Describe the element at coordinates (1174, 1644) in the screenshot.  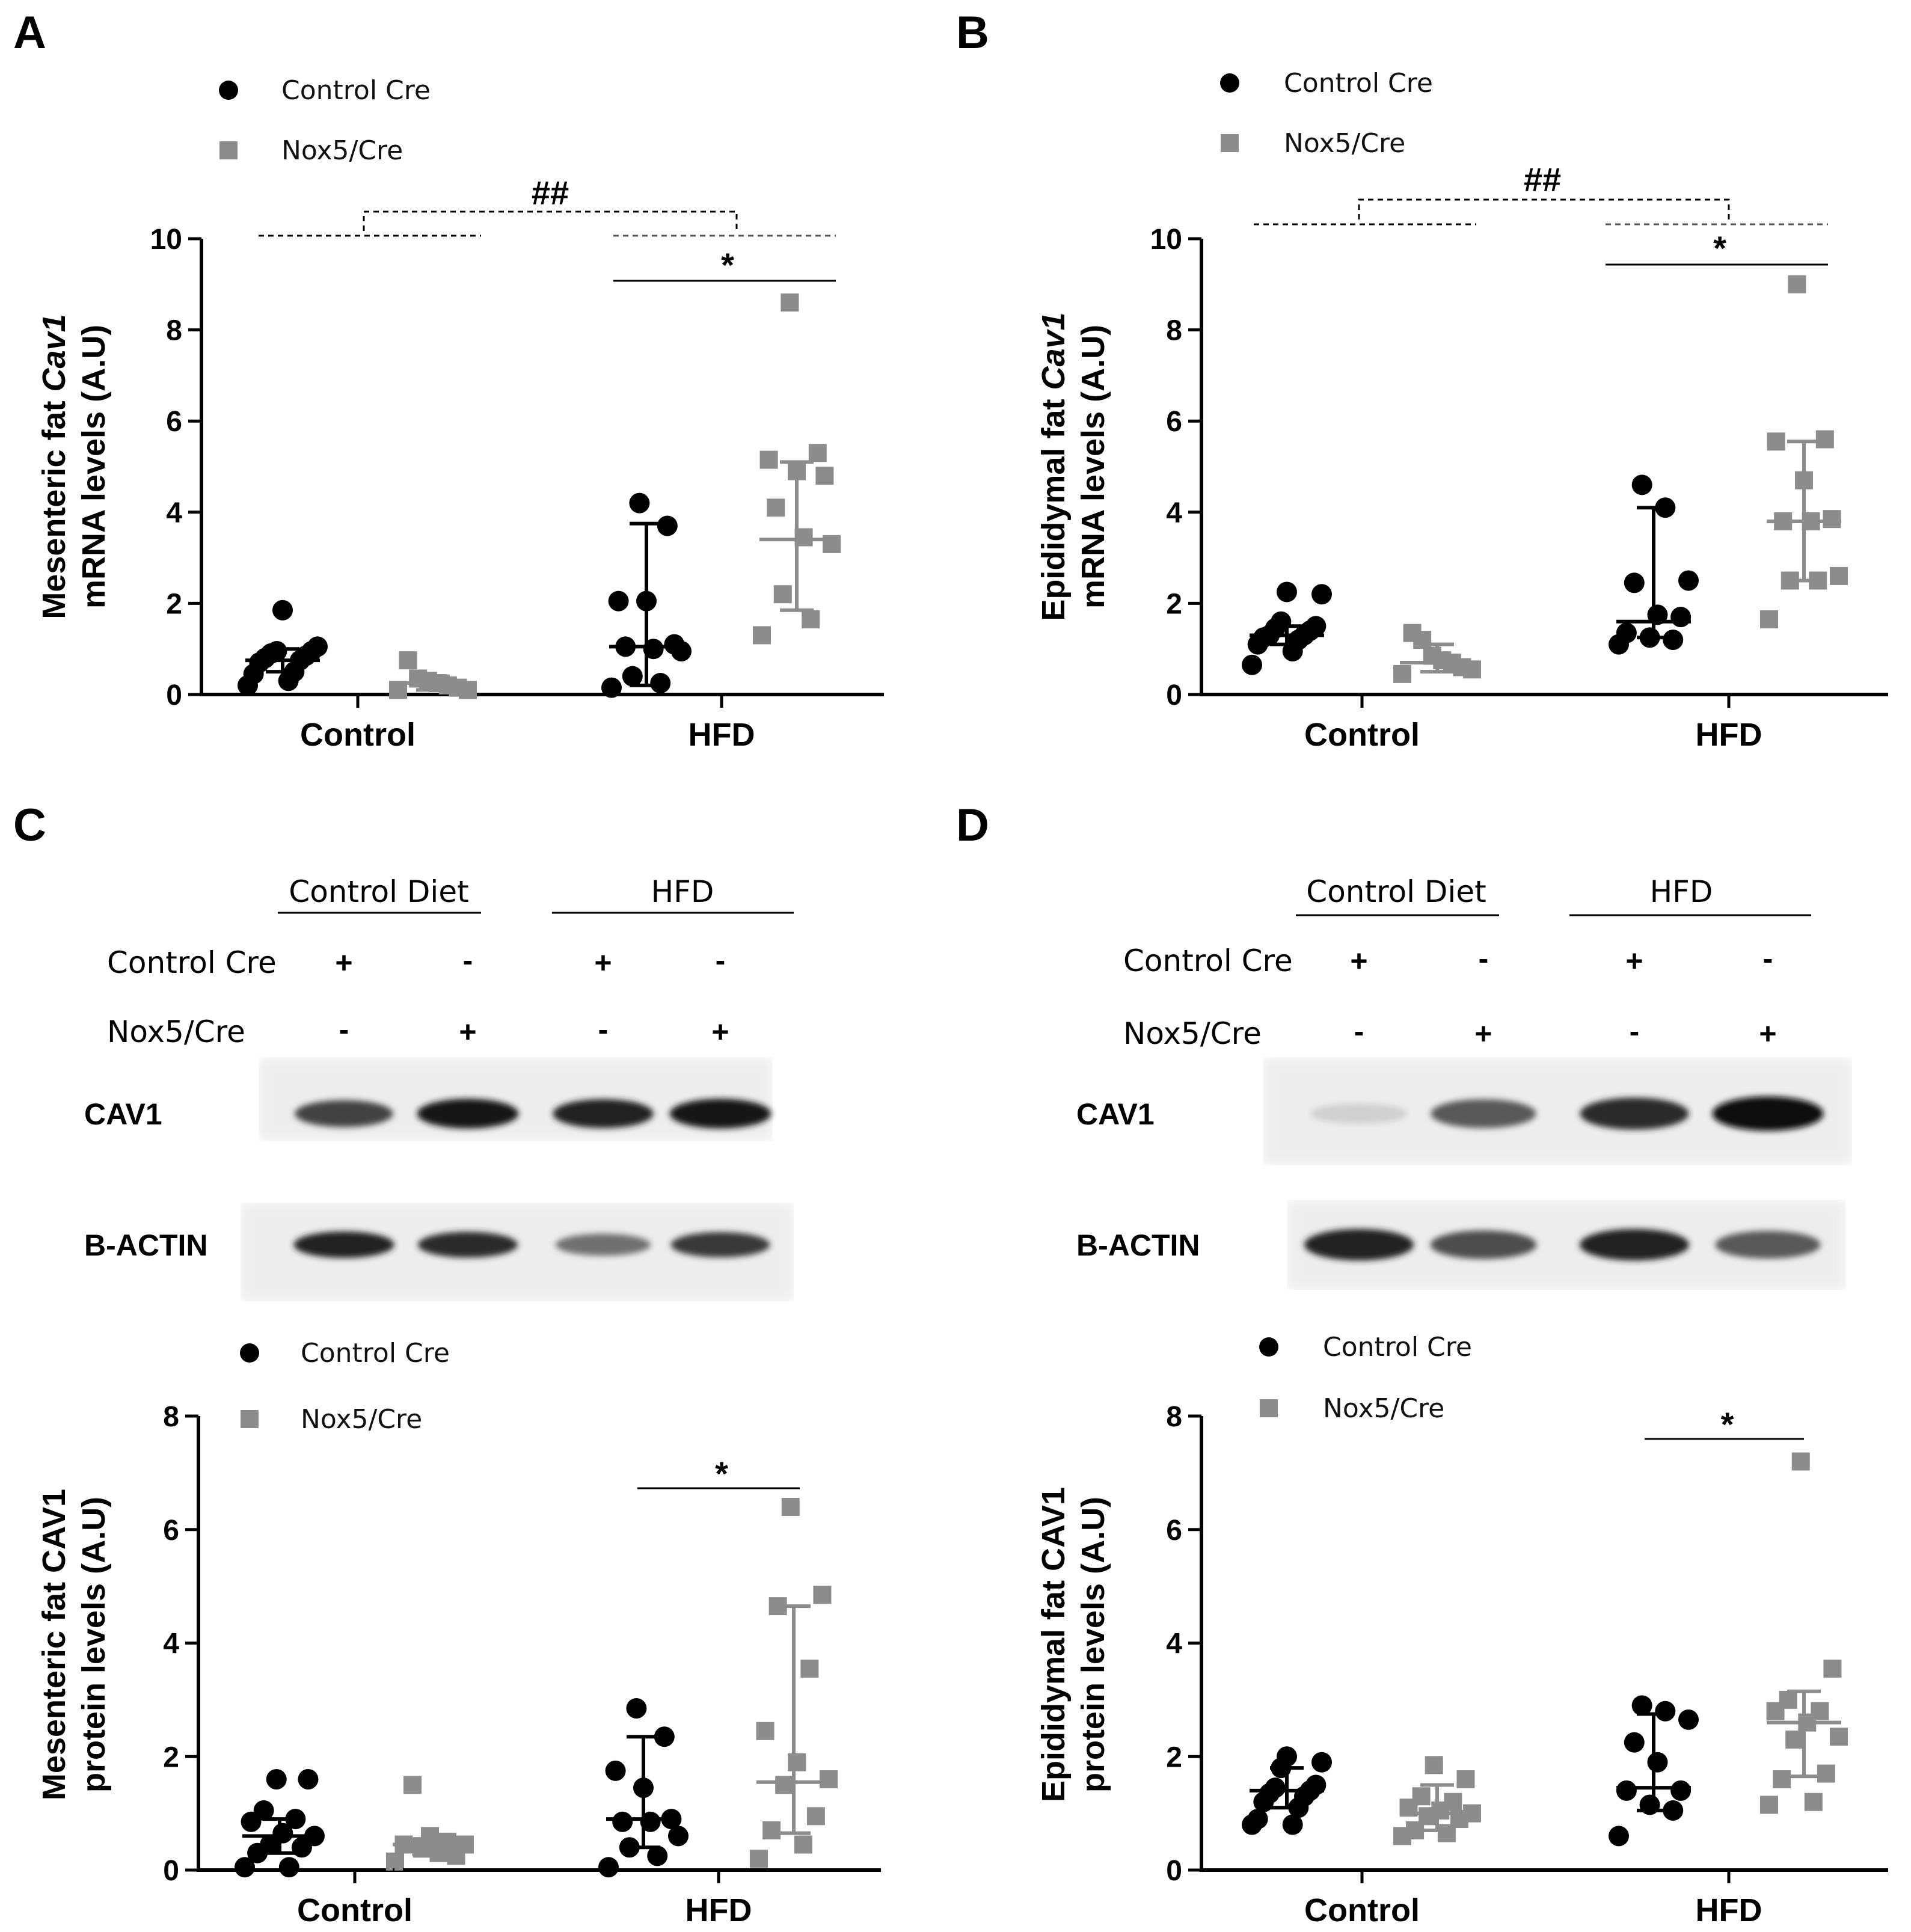
I see `y-tick-label: 4` at that location.